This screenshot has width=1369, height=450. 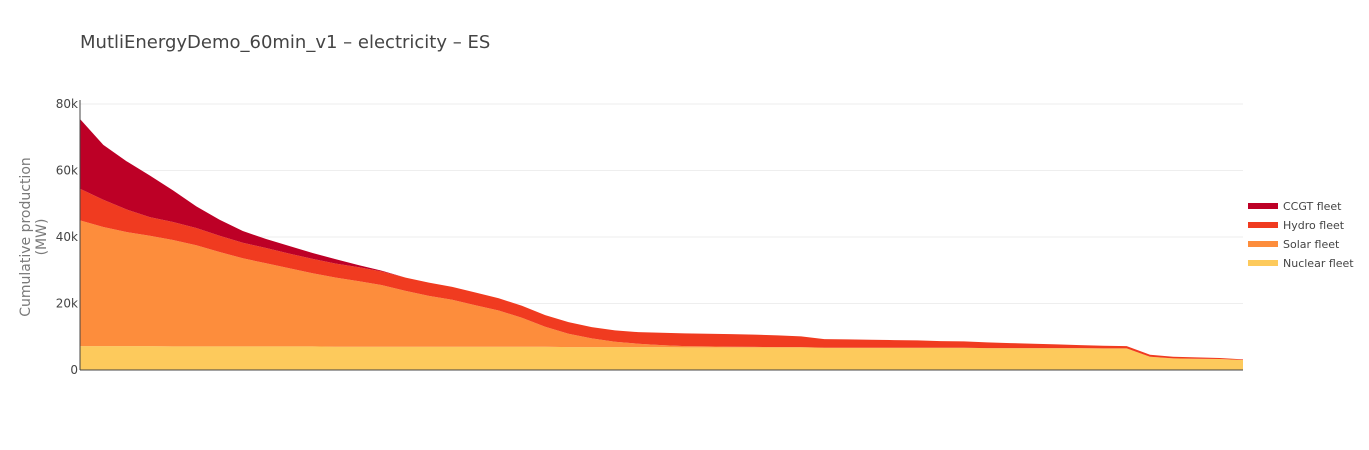 I want to click on area-nuclear-fleet, so click(x=661, y=358).